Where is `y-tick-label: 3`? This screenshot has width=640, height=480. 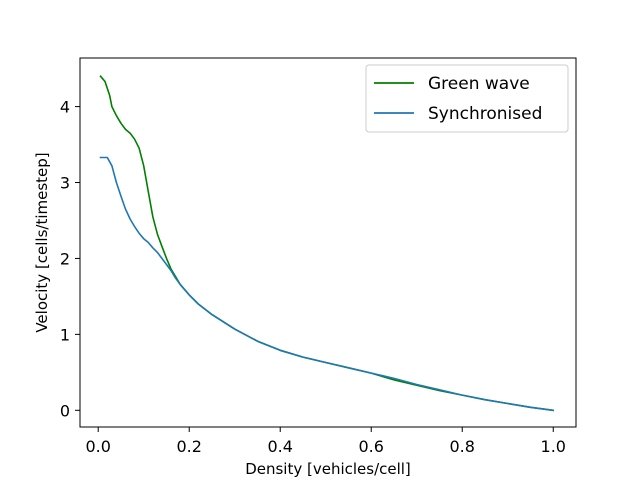 y-tick-label: 3 is located at coordinates (65, 183).